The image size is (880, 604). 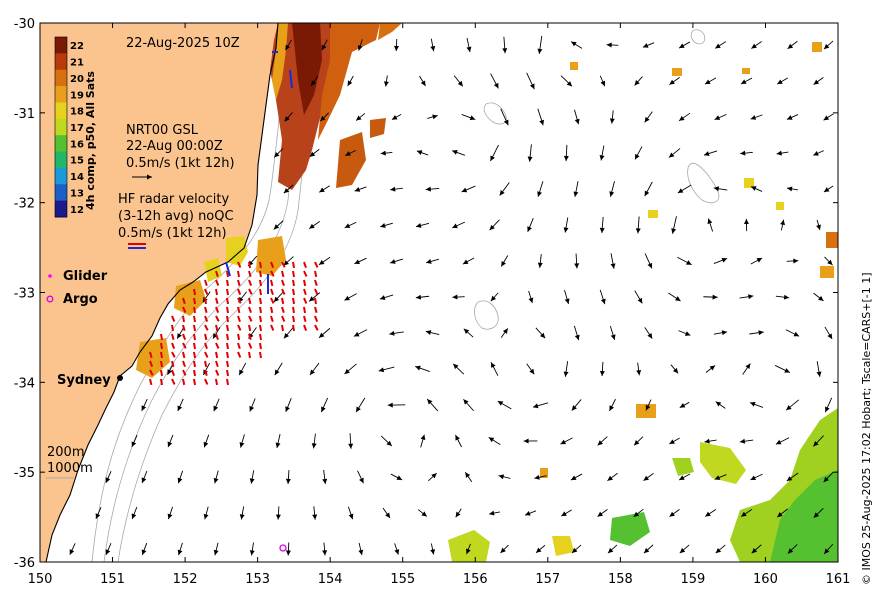 What do you see at coordinates (65, 452) in the screenshot?
I see `isobath-200-label: 200m` at bounding box center [65, 452].